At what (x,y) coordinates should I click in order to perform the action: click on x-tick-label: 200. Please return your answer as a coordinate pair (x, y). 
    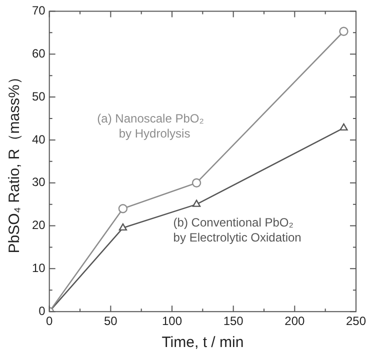
    Looking at the image, I should click on (294, 321).